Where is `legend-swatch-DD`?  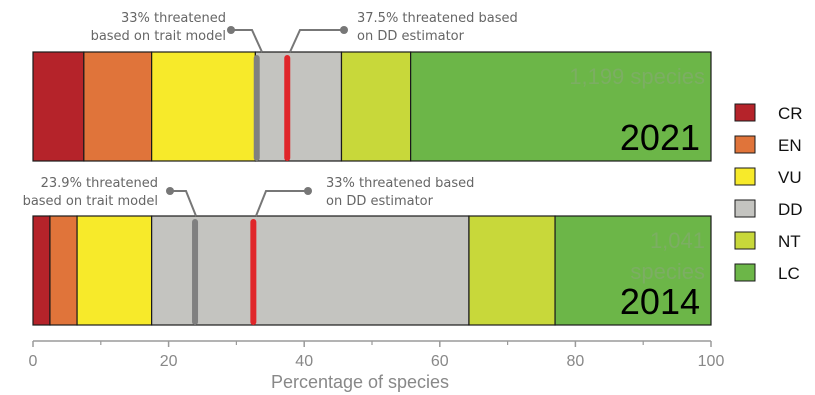 legend-swatch-DD is located at coordinates (745, 208).